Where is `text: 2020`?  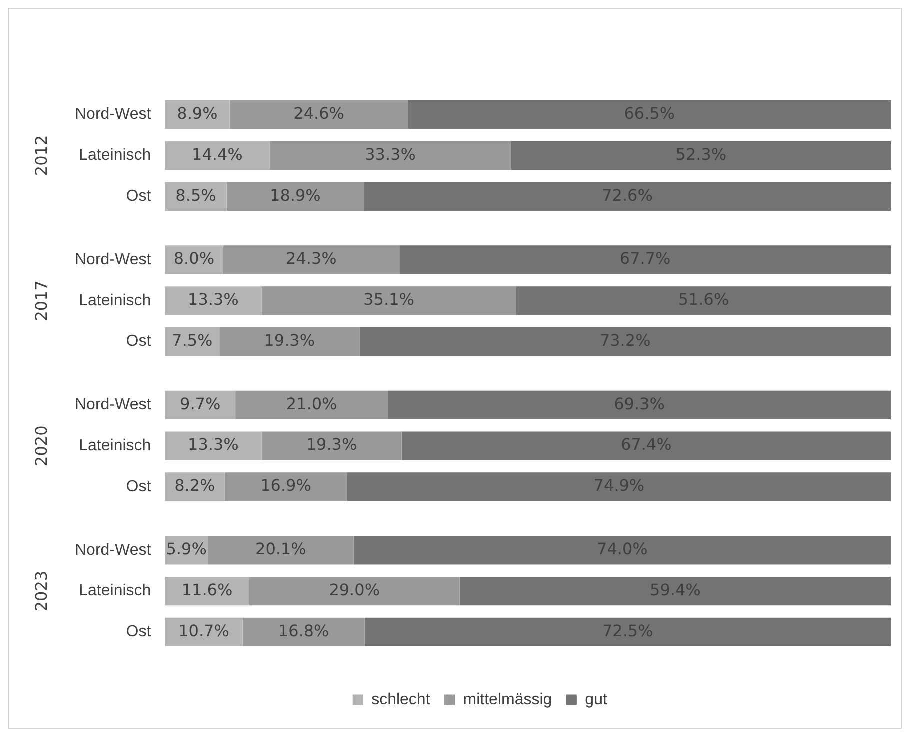 text: 2020 is located at coordinates (42, 446).